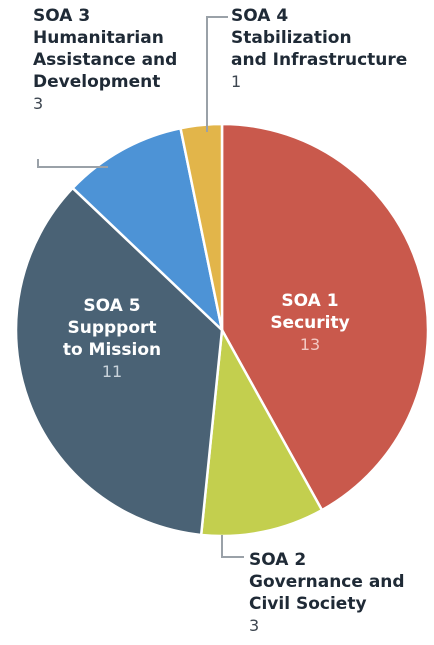 The height and width of the screenshot is (645, 434). Describe the element at coordinates (112, 371) in the screenshot. I see `slice-value-soa5: 11` at that location.